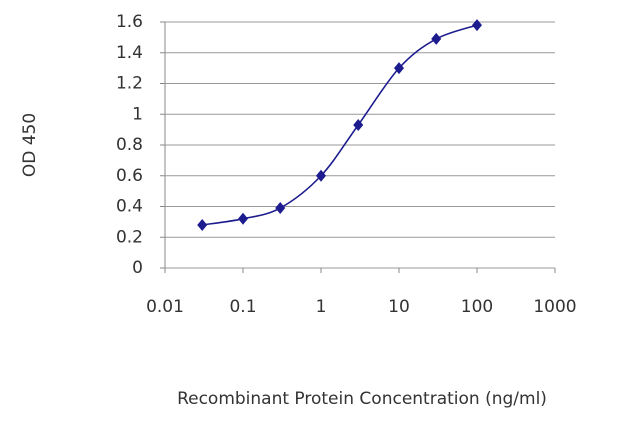 The image size is (640, 427). I want to click on y-tick-label: 0.8, so click(129, 145).